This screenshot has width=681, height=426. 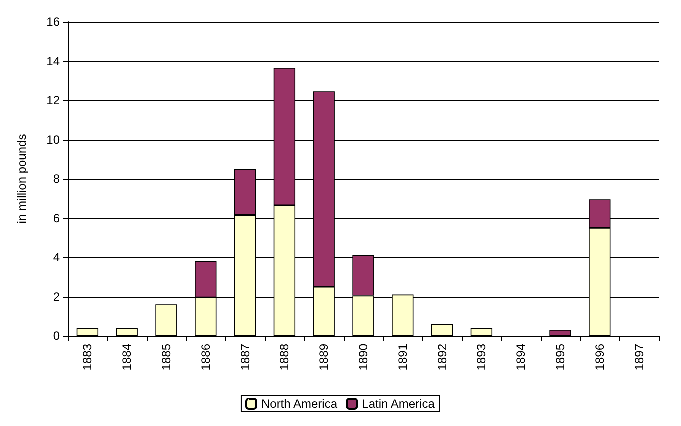 What do you see at coordinates (56, 218) in the screenshot?
I see `y-tick-label: 6` at bounding box center [56, 218].